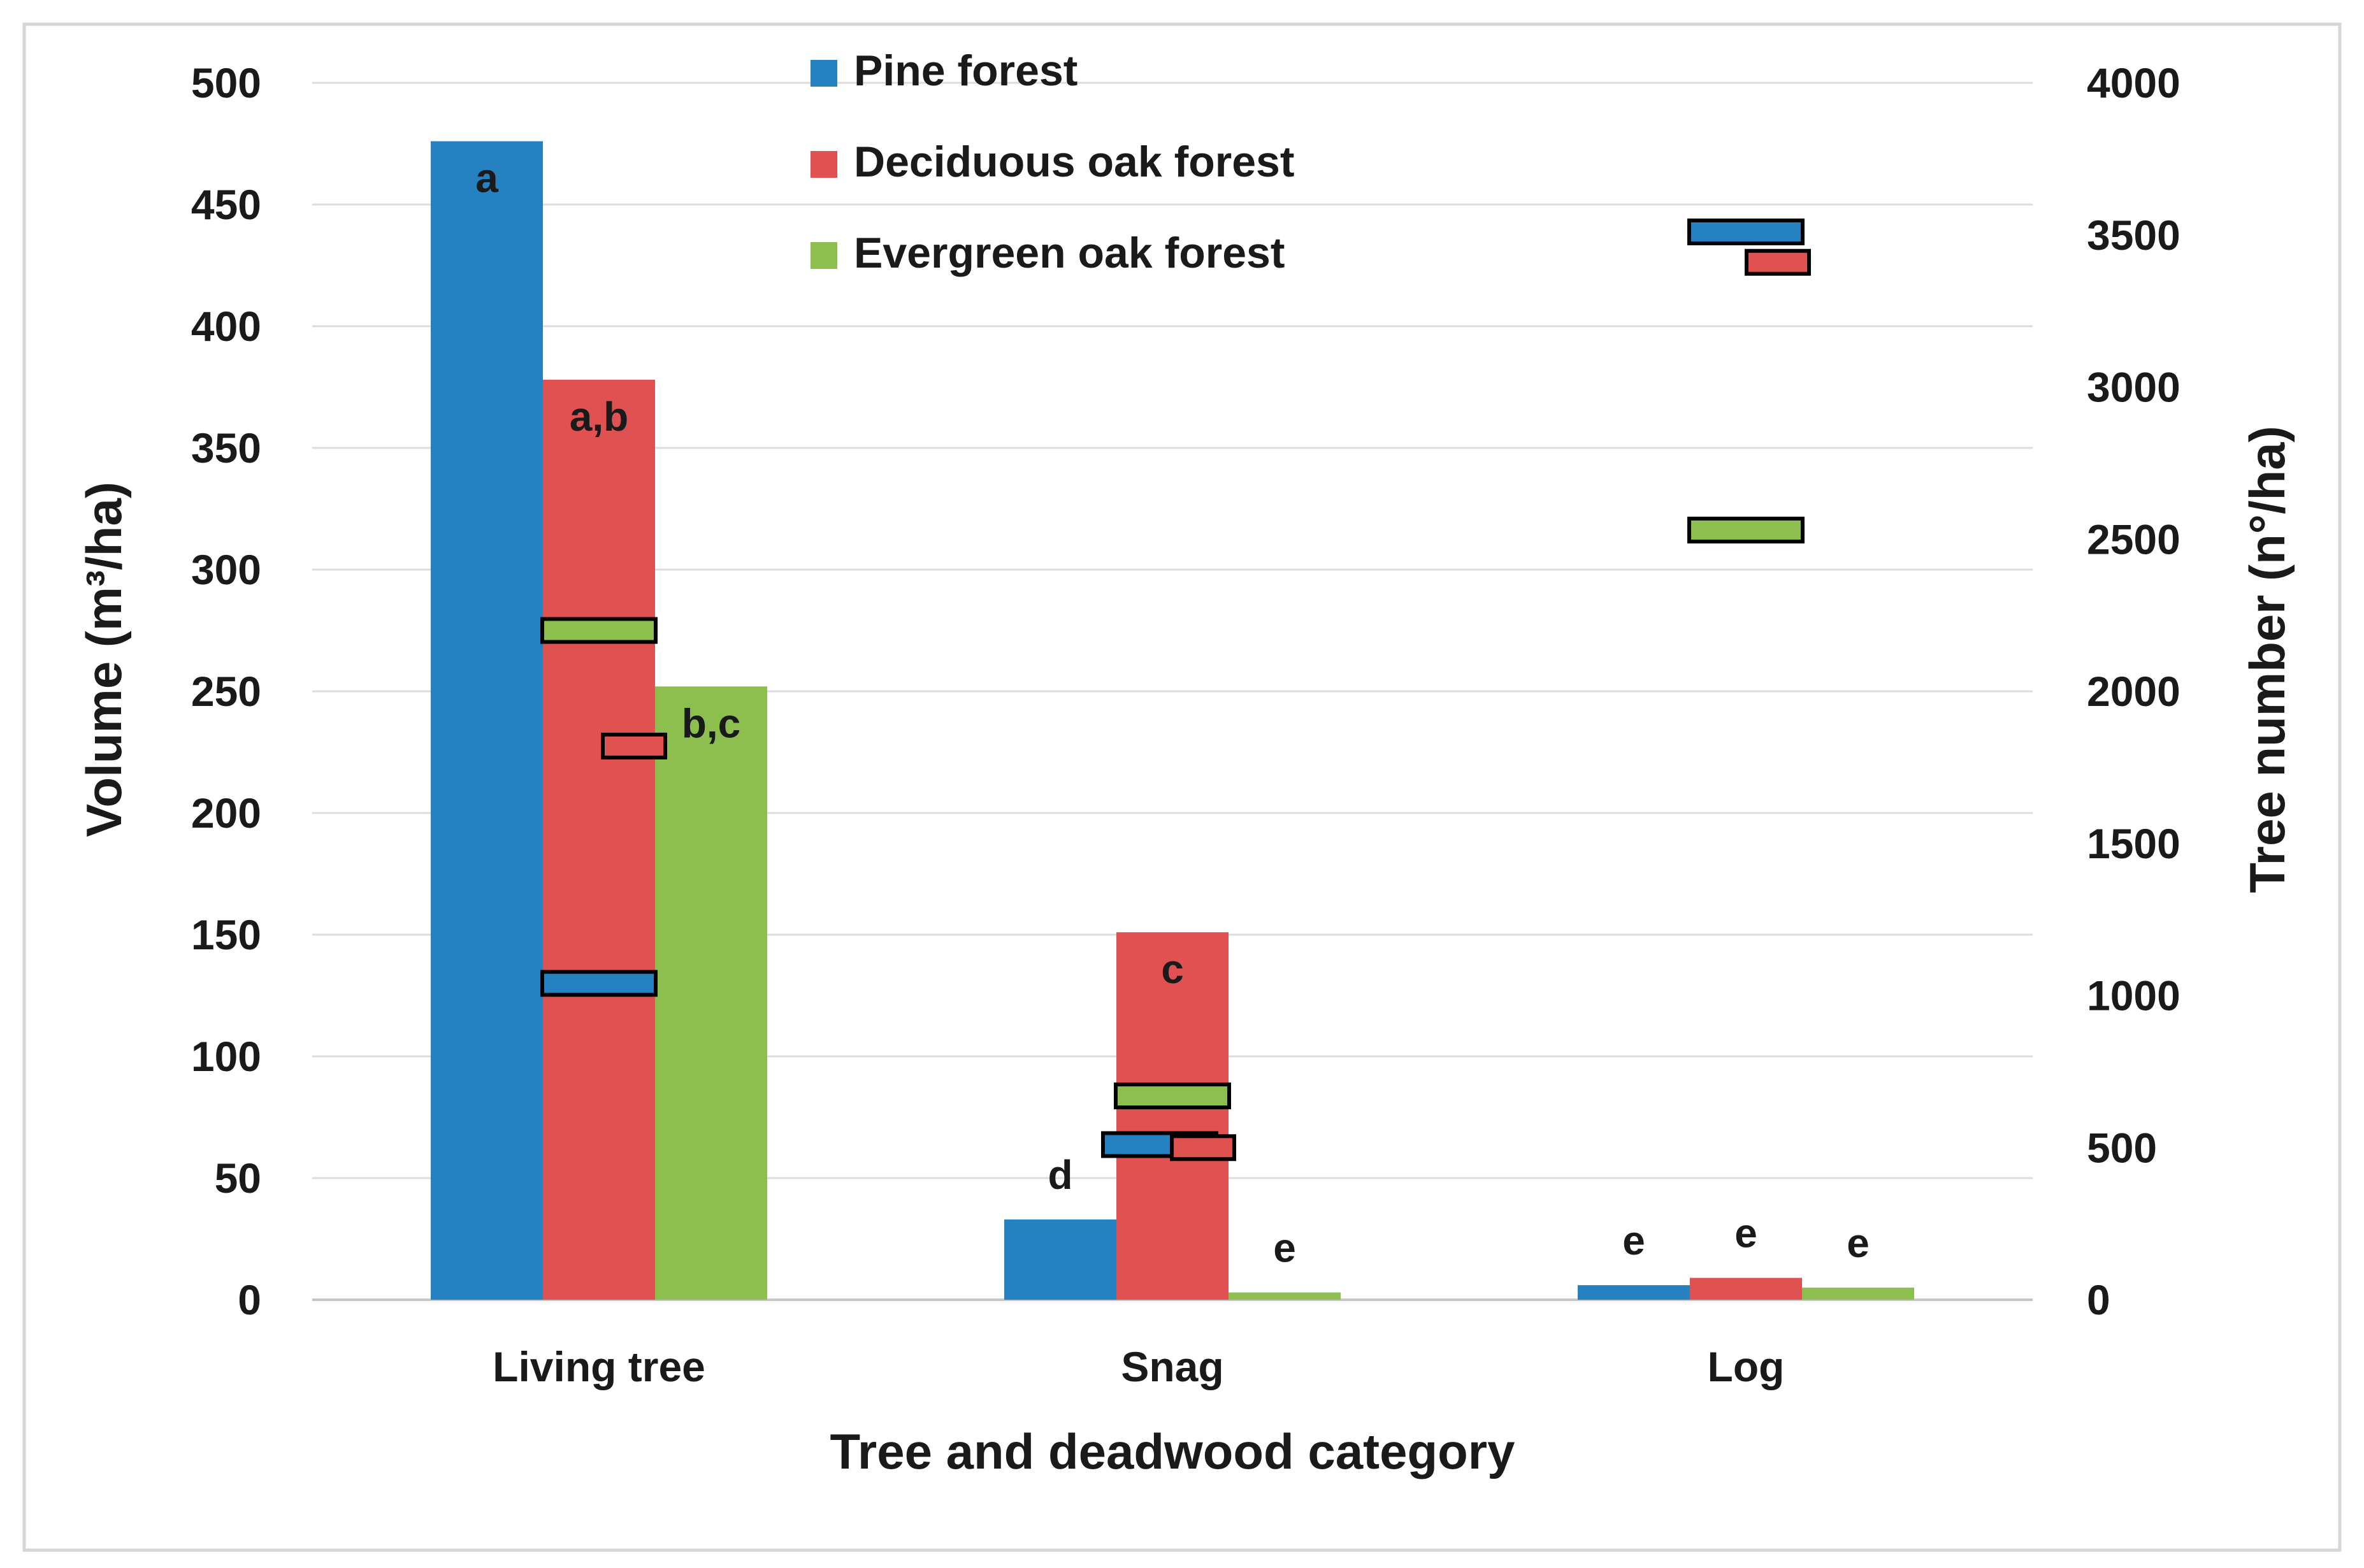 This screenshot has height=1568, width=2364. What do you see at coordinates (2133, 387) in the screenshot?
I see `y-tick-right-3000: 3000` at bounding box center [2133, 387].